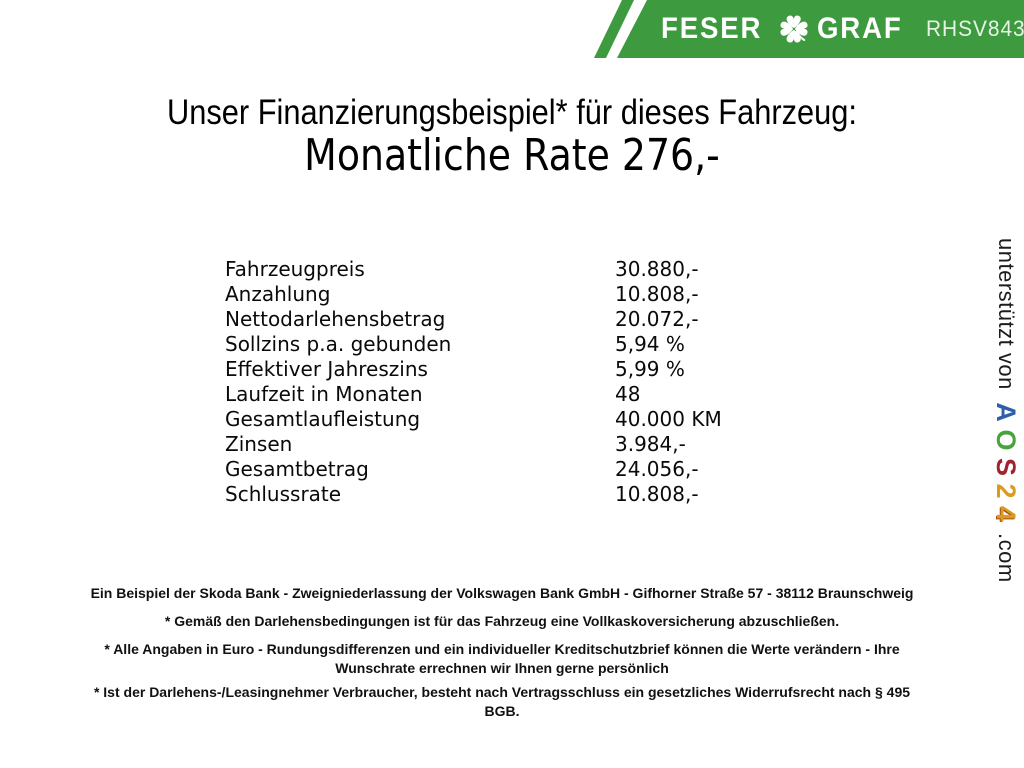 The width and height of the screenshot is (1024, 768). I want to click on row-label: Effektiver Jahreszins, so click(326, 369).